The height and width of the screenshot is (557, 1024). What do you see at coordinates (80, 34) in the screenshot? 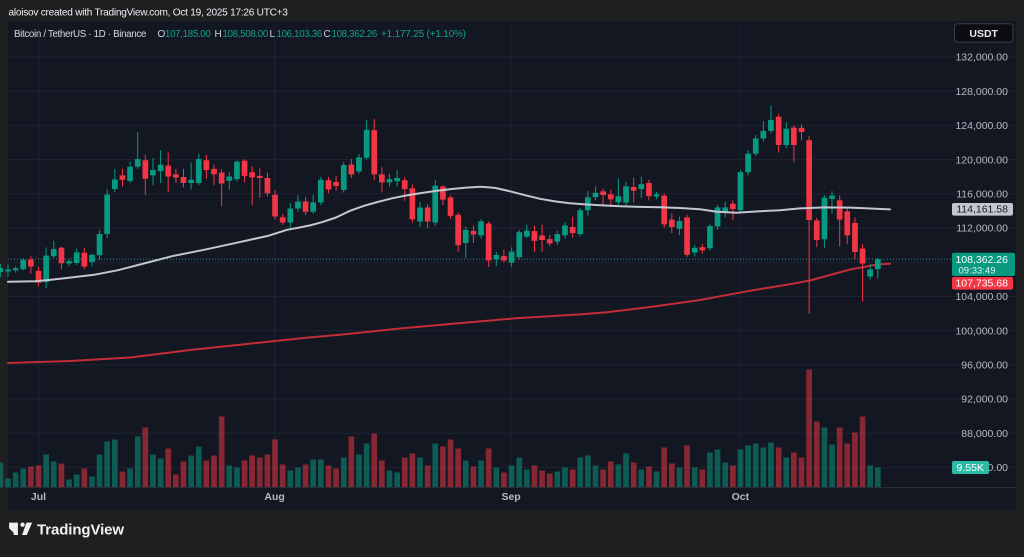
I see `svg-text:Bitcoin / TetherUS · 1D · Bina: Bitcoin / TetherUS · 1D · Binance` at bounding box center [80, 34].